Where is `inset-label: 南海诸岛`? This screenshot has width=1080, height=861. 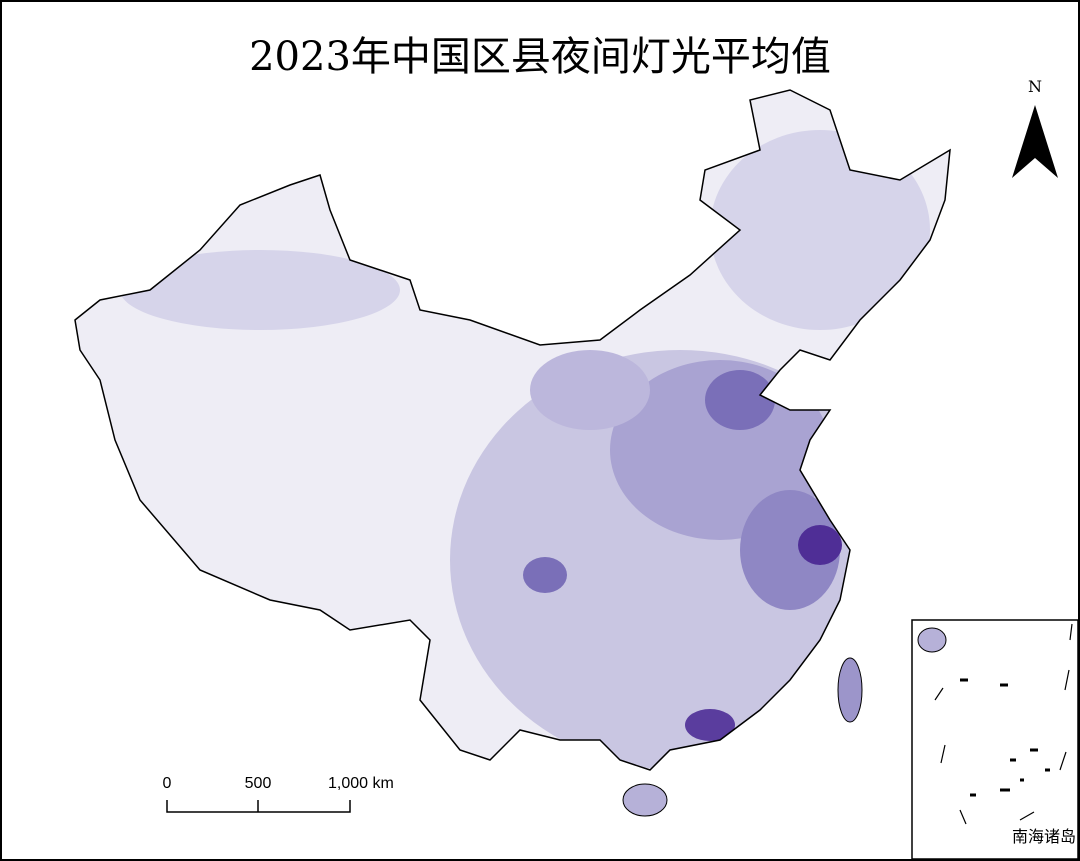 inset-label: 南海诸岛 is located at coordinates (1044, 836).